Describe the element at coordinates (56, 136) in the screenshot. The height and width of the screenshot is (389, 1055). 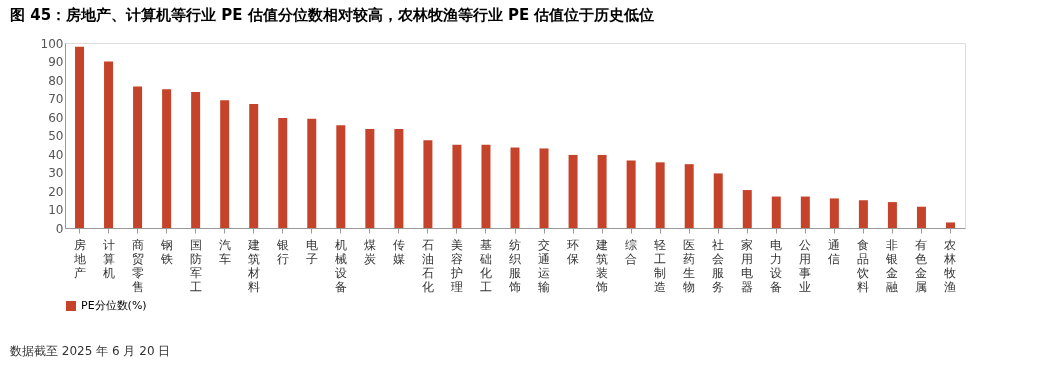
I see `y-tick-label: 50` at that location.